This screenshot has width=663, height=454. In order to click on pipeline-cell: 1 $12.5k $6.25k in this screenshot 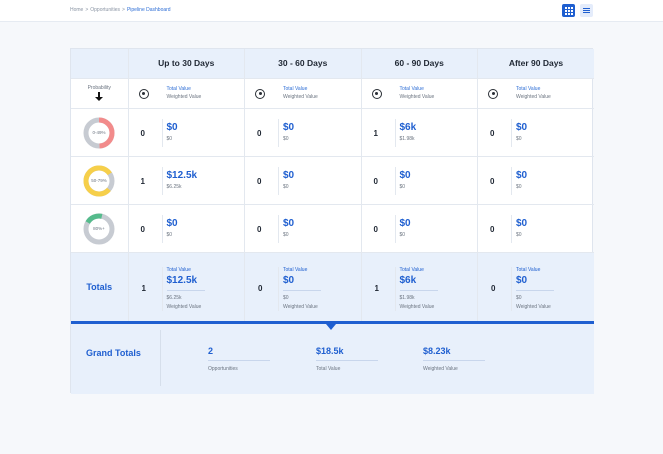, I will do `click(186, 180)`.